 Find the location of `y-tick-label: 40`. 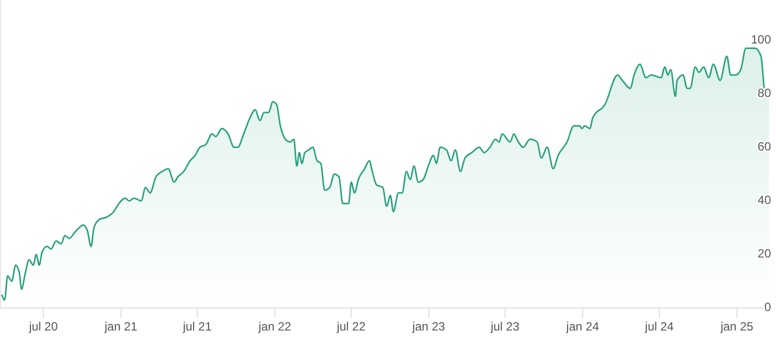

y-tick-label: 40 is located at coordinates (765, 200).